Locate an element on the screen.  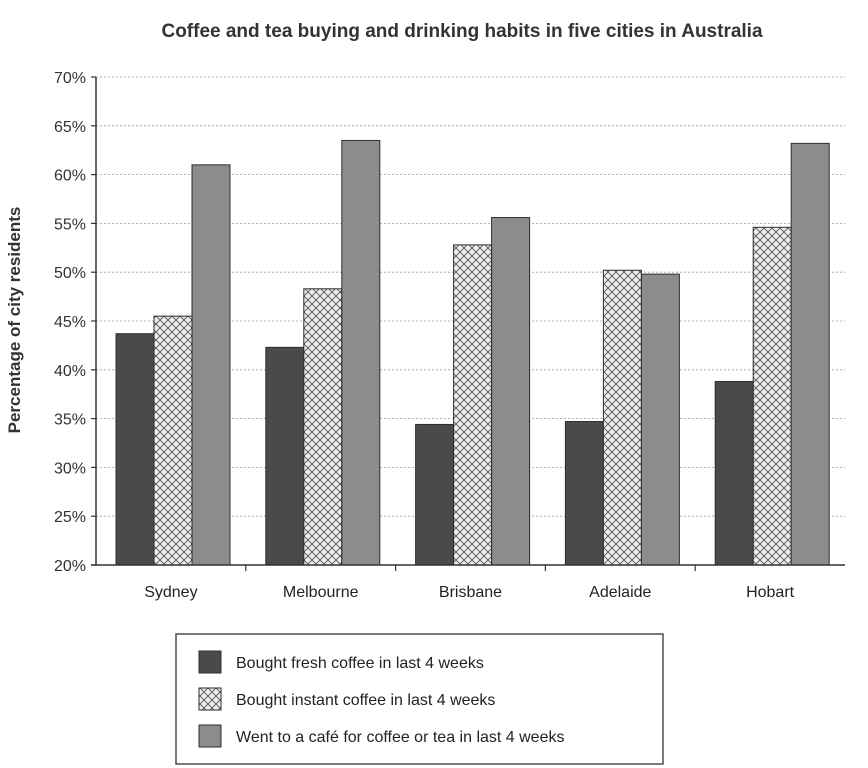
y-tick-label: 30% is located at coordinates (70, 468).